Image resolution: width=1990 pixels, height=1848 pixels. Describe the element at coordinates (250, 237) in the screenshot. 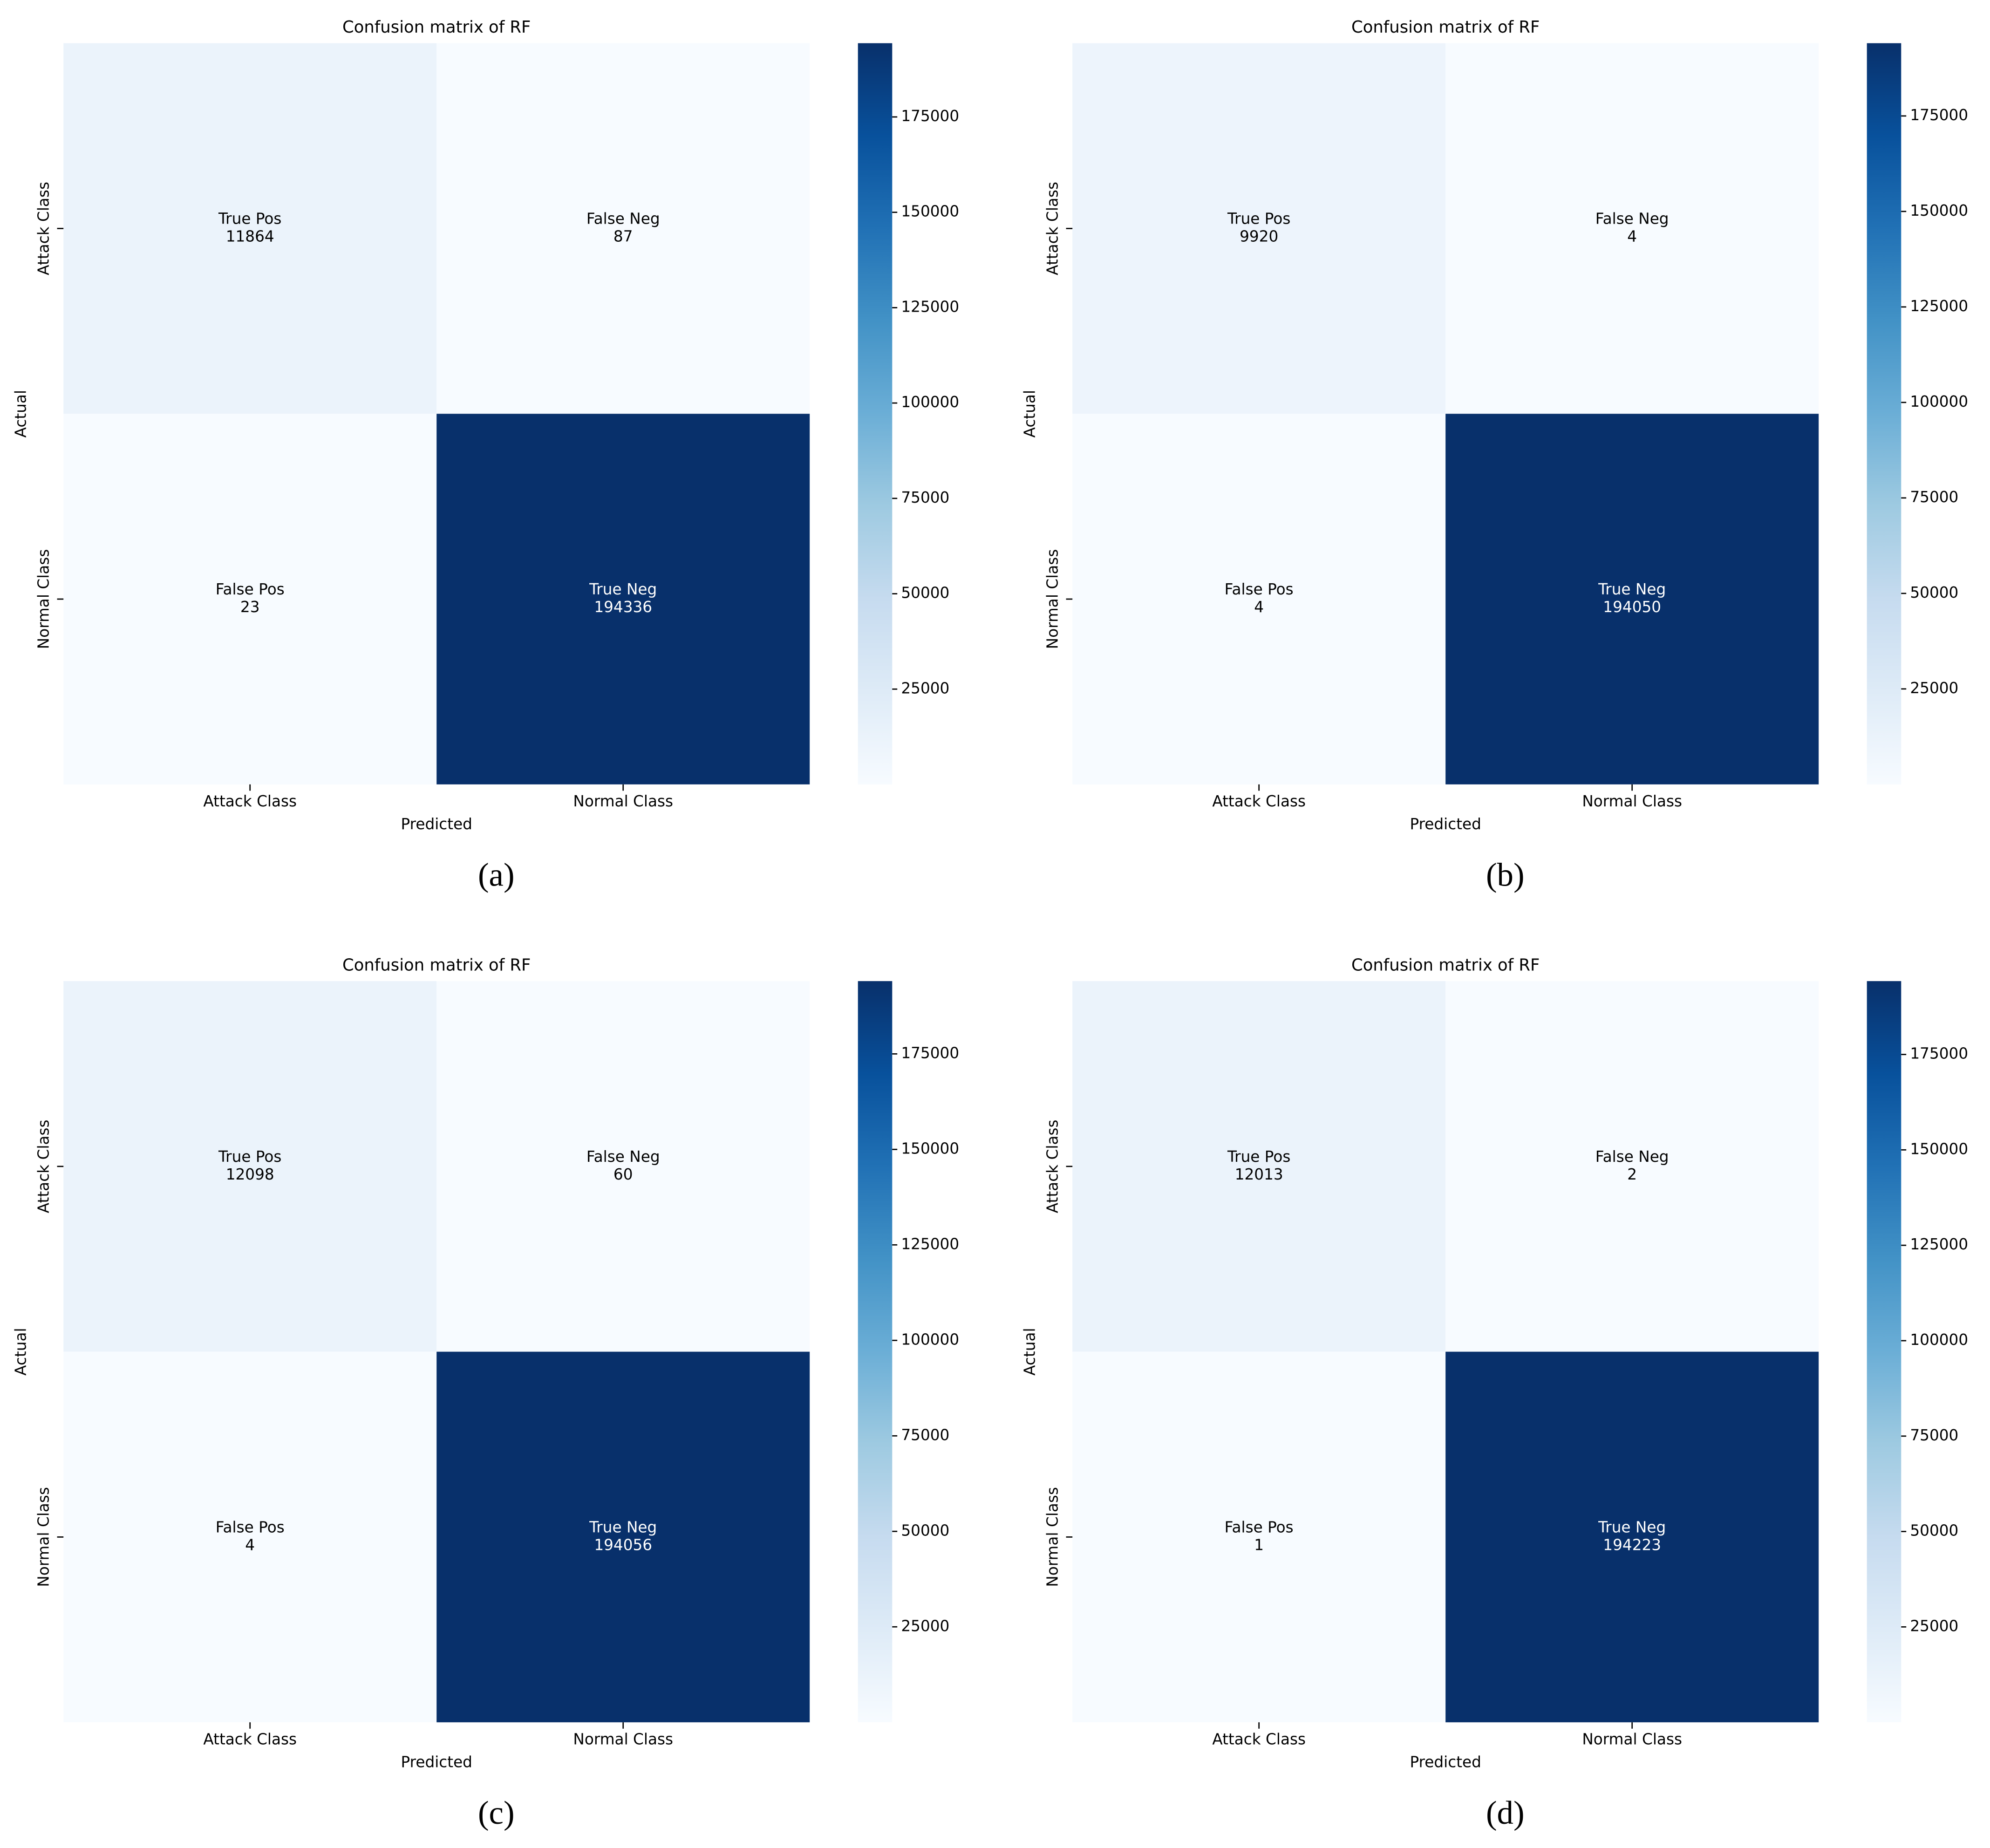

I see `cell-value: 11864` at that location.